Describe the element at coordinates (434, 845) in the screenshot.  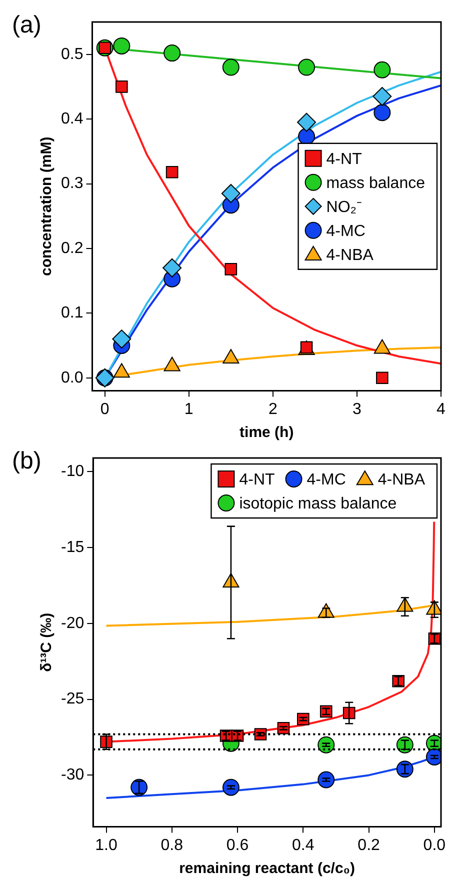
I see `x-tick-label: 0.0` at that location.